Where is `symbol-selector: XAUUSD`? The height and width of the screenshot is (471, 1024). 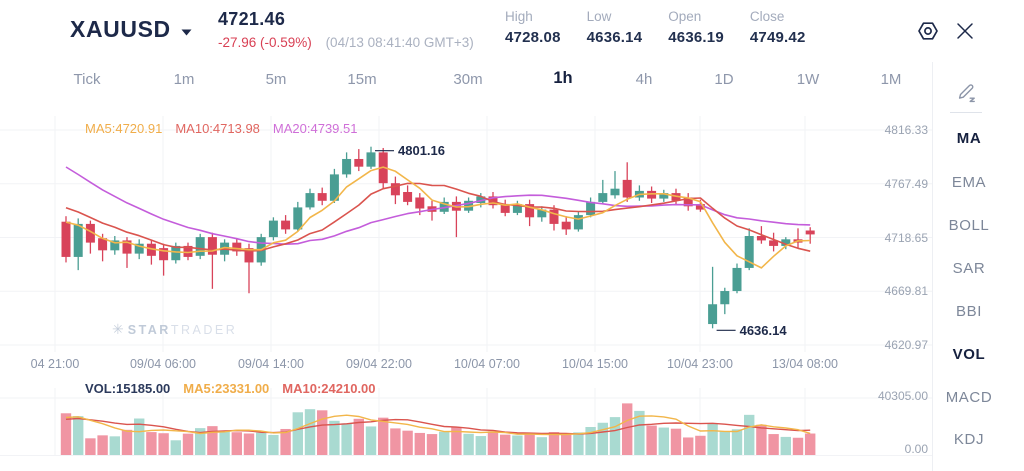
symbol-selector: XAUUSD is located at coordinates (131, 29).